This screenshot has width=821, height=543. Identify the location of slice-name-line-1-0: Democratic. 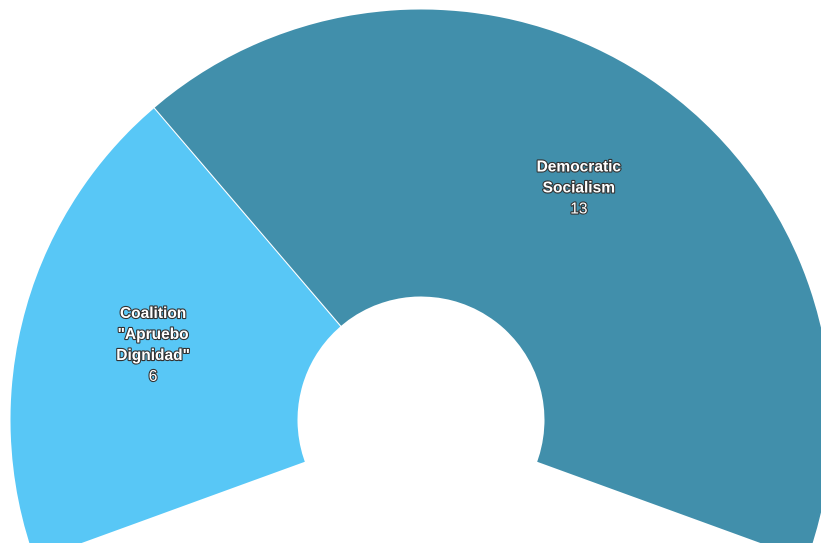
(579, 166).